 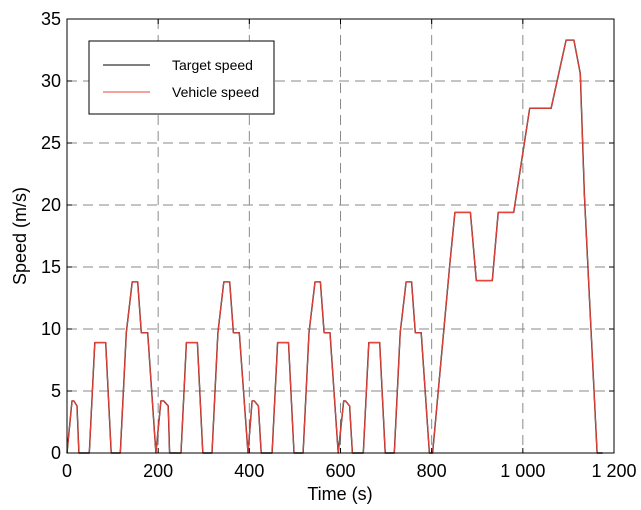 What do you see at coordinates (20, 236) in the screenshot?
I see `y-axis-title: Speed (m/s)` at bounding box center [20, 236].